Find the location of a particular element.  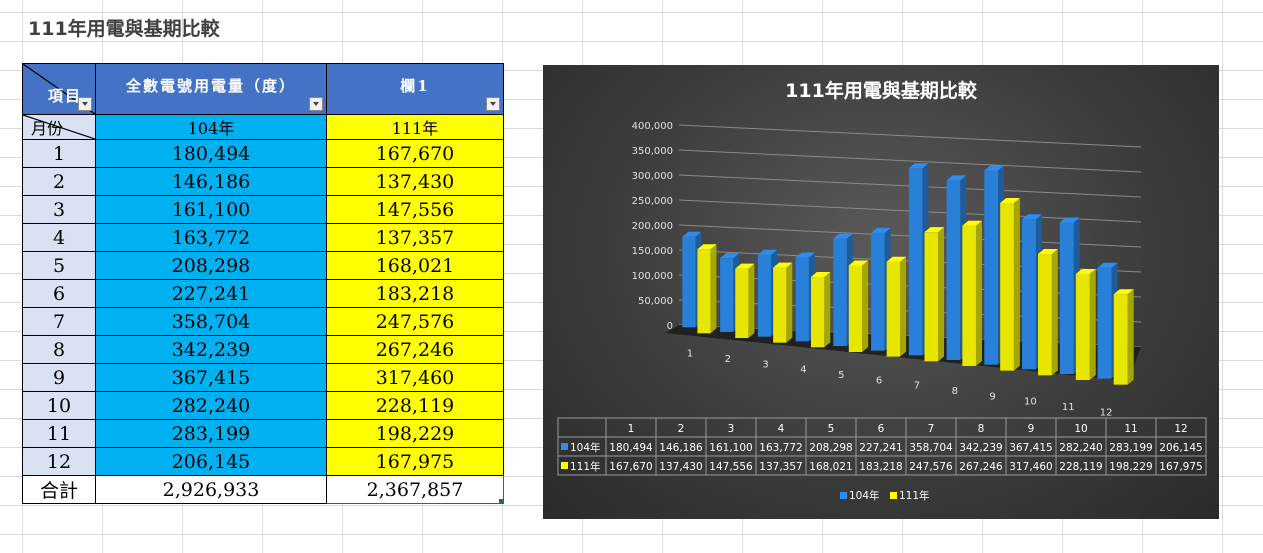

usage-111-cell: 137,357 is located at coordinates (415, 237).